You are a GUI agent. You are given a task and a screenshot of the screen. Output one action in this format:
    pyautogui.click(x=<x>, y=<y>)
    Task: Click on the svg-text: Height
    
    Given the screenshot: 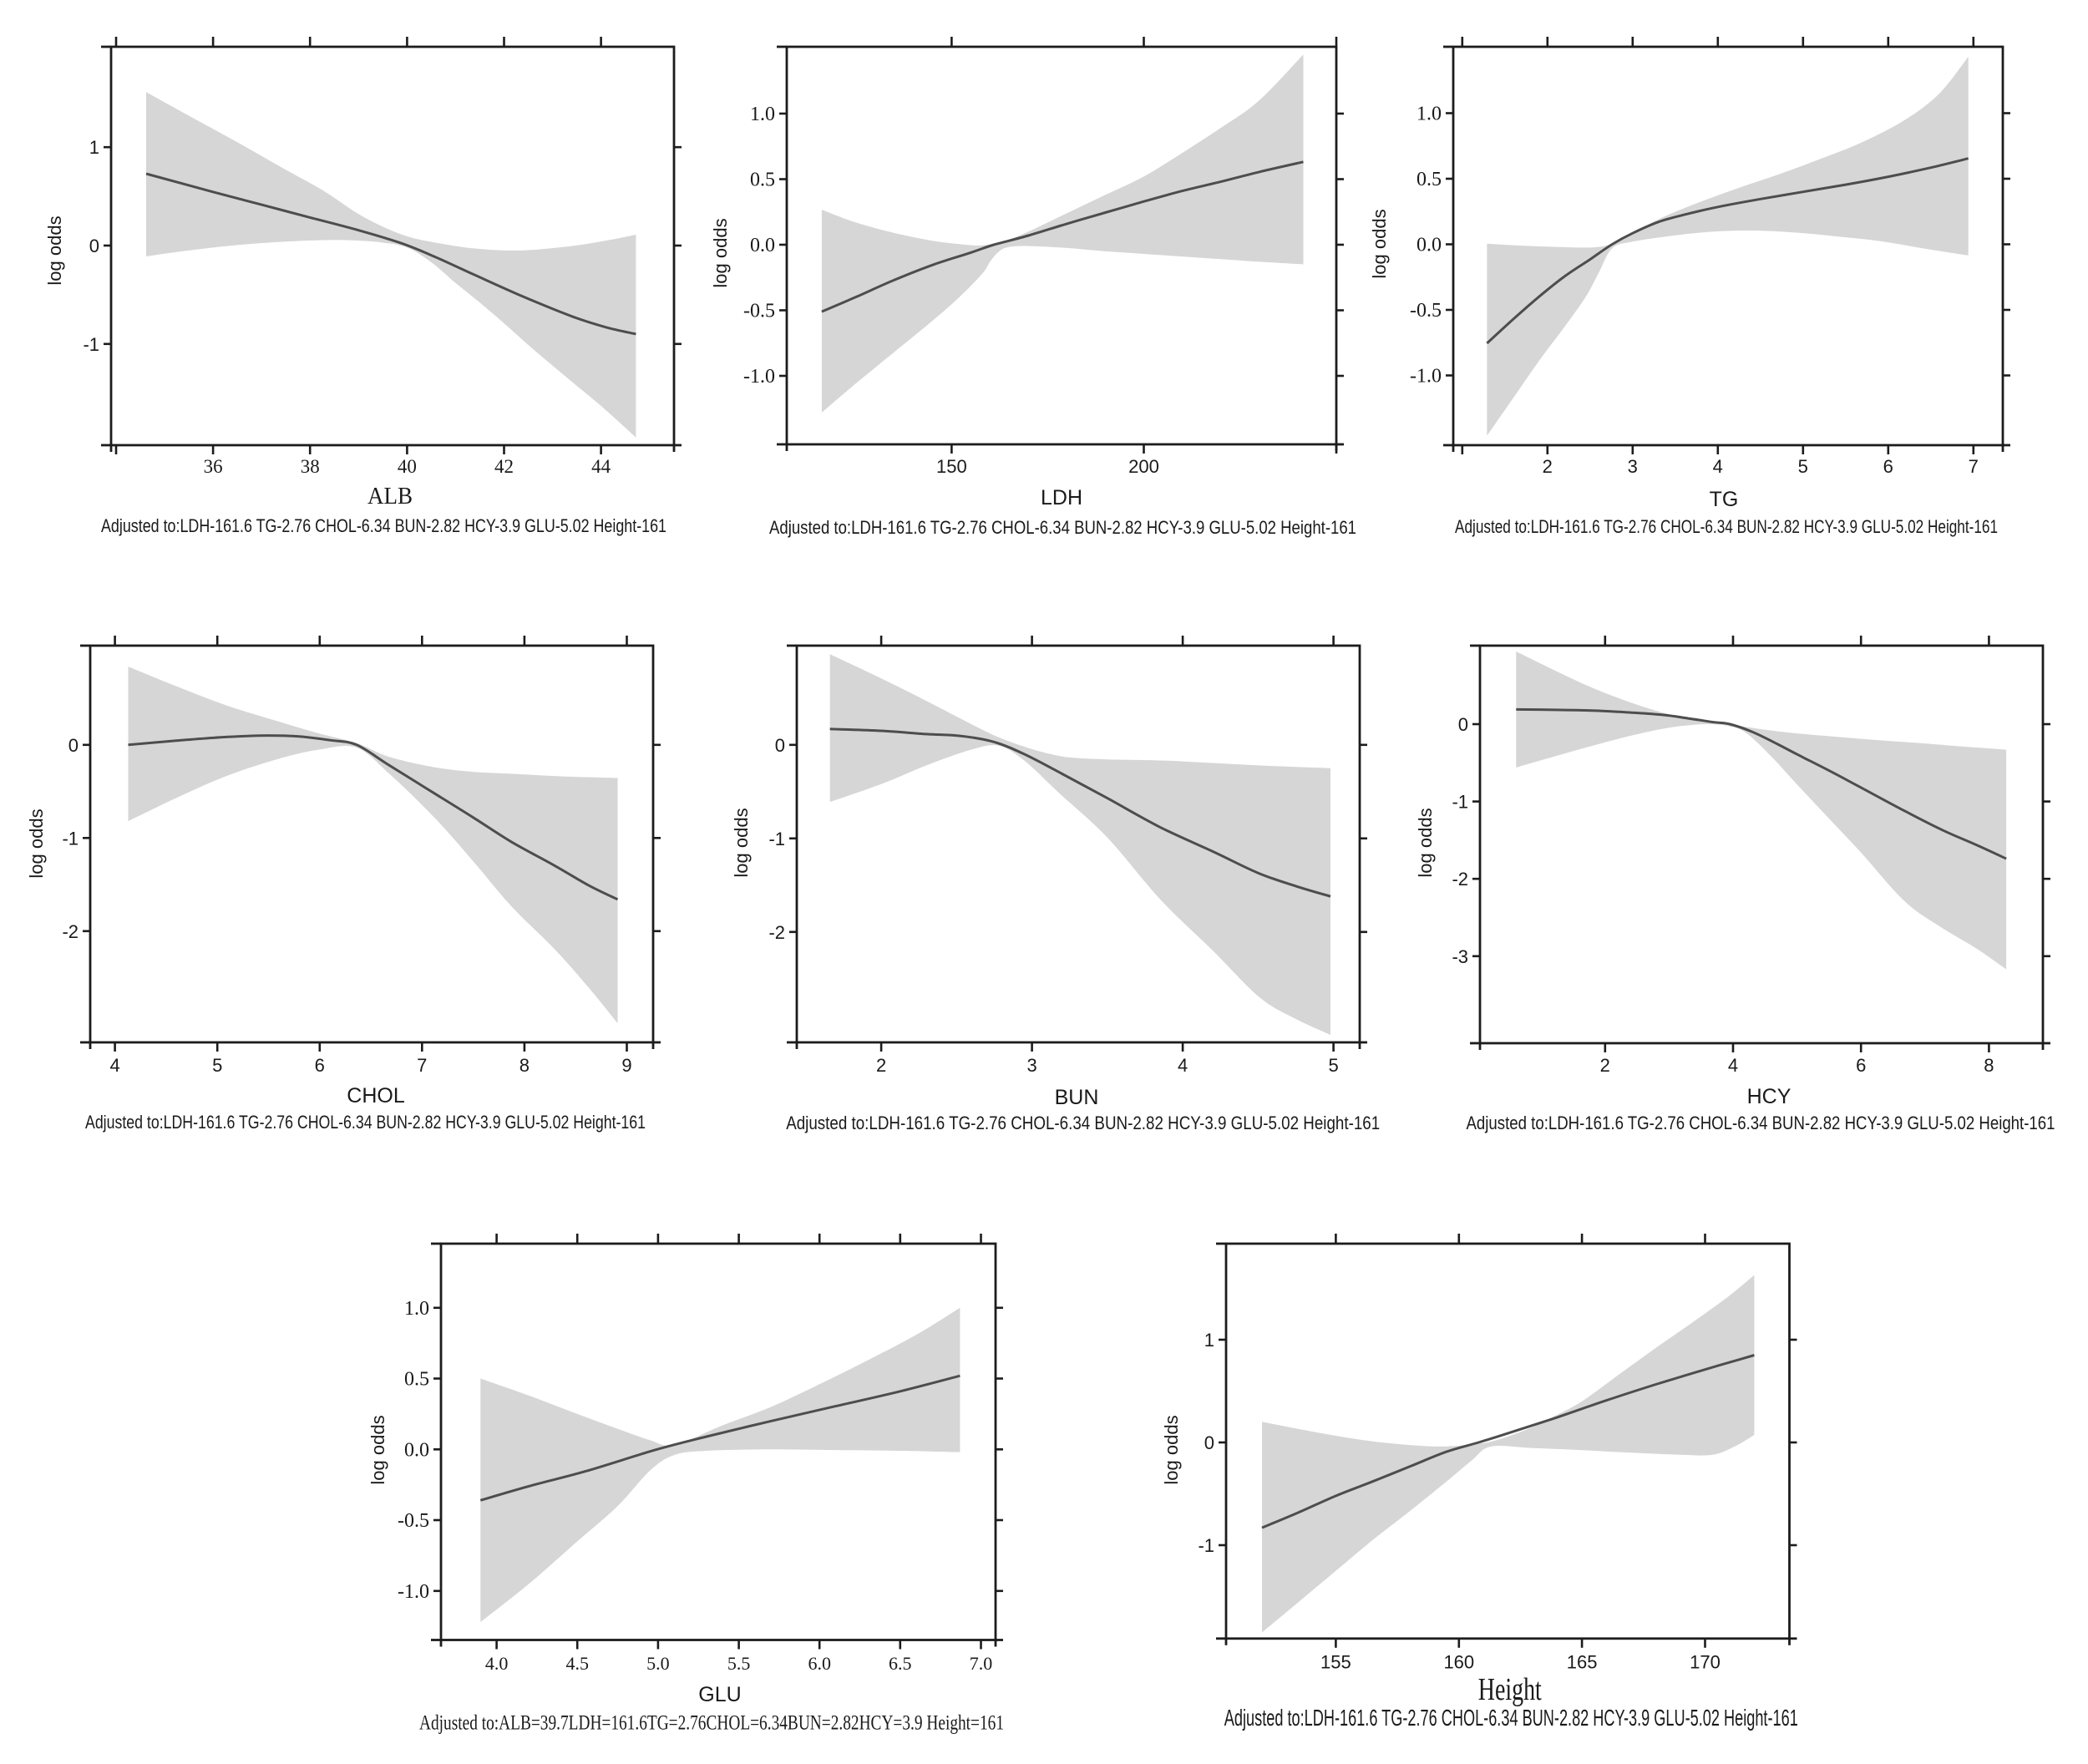 What is the action you would take?
    pyautogui.click(x=1510, y=1689)
    